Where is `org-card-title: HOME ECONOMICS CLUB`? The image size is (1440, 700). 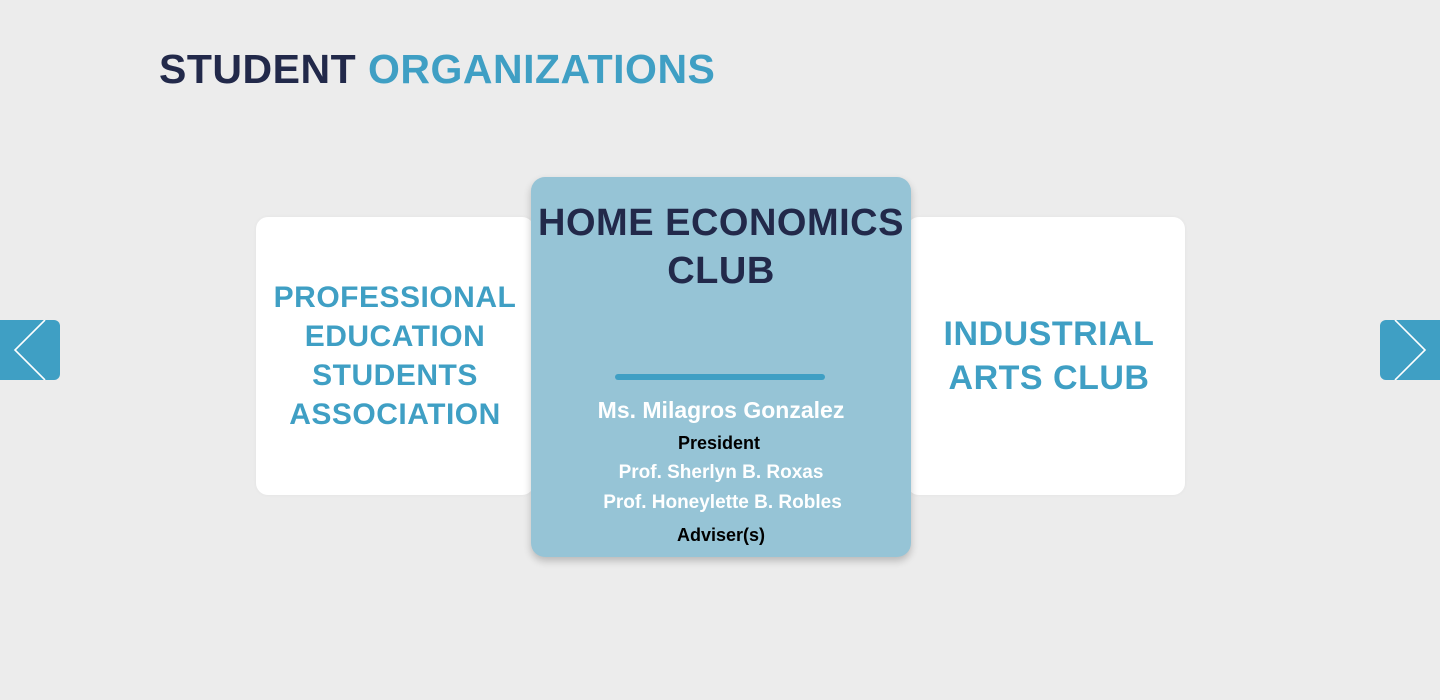 org-card-title: HOME ECONOMICS CLUB is located at coordinates (721, 247).